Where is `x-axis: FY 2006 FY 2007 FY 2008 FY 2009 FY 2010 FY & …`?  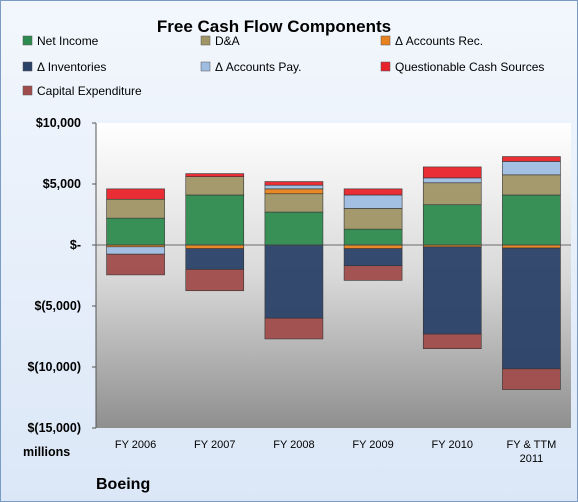
x-axis: FY 2006 FY 2007 FY 2008 FY 2009 FY 2010 FY & … is located at coordinates (335, 452).